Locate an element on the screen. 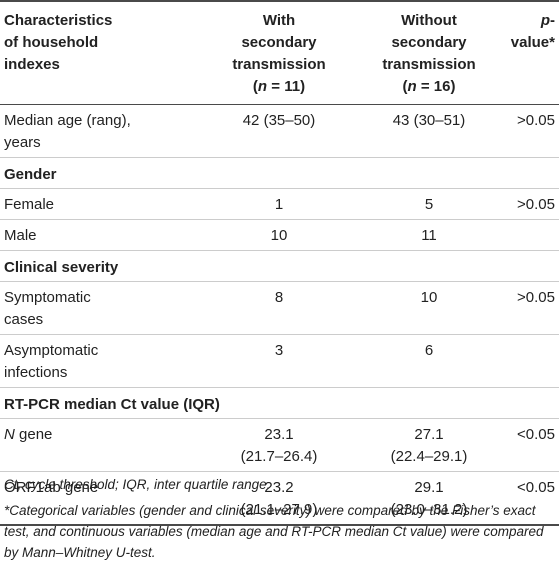  cell-without: 10 is located at coordinates (429, 297).